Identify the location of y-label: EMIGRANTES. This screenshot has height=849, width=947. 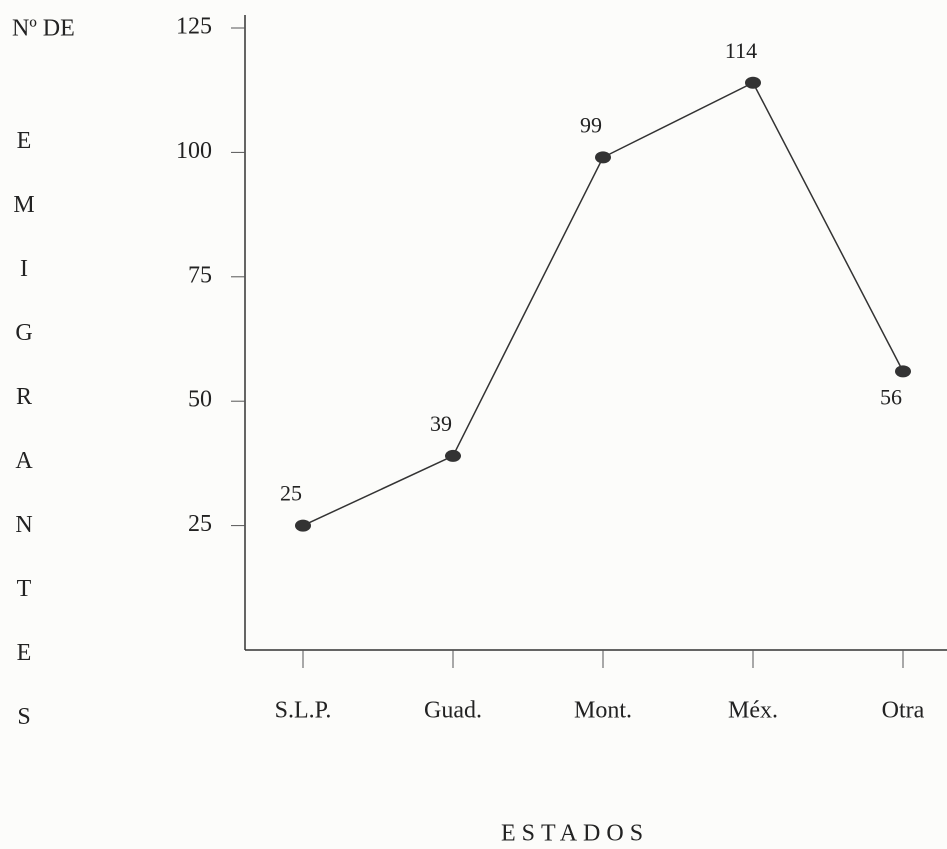
(24, 448).